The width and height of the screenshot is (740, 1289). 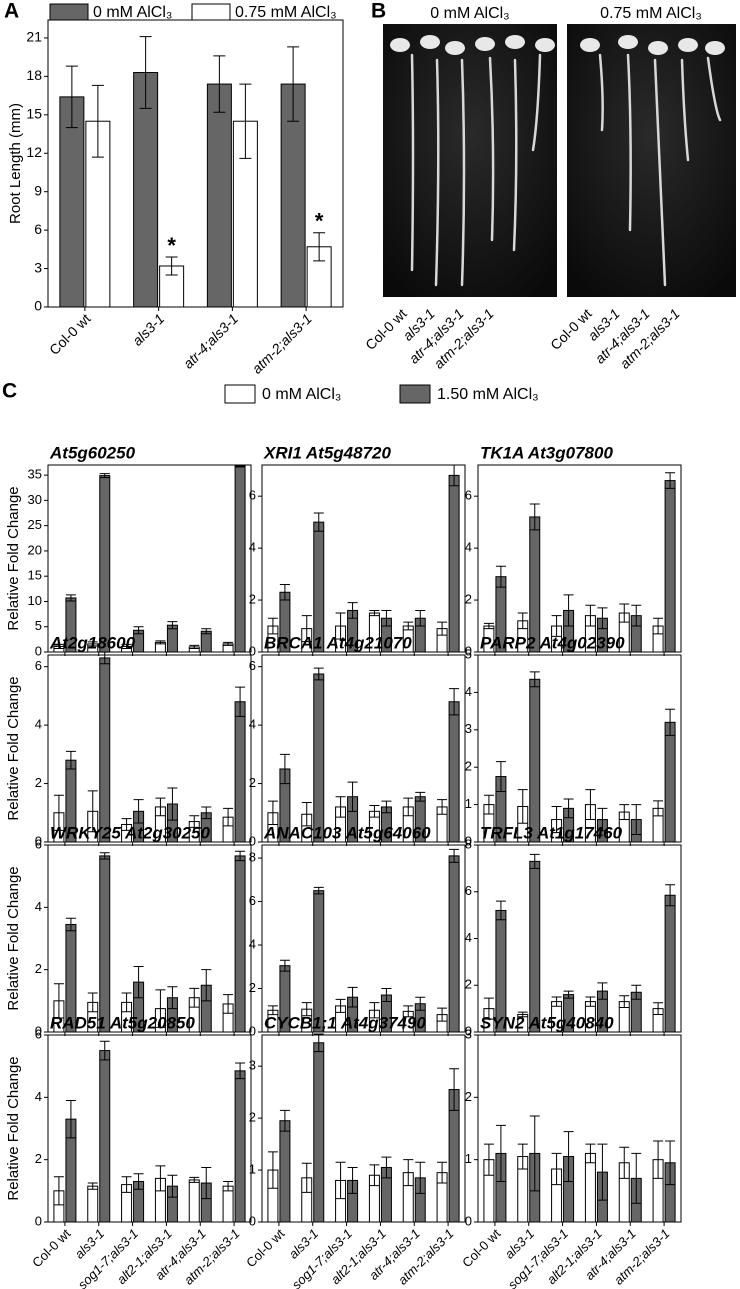 What do you see at coordinates (34, 152) in the screenshot?
I see `y-tick-label: 12` at bounding box center [34, 152].